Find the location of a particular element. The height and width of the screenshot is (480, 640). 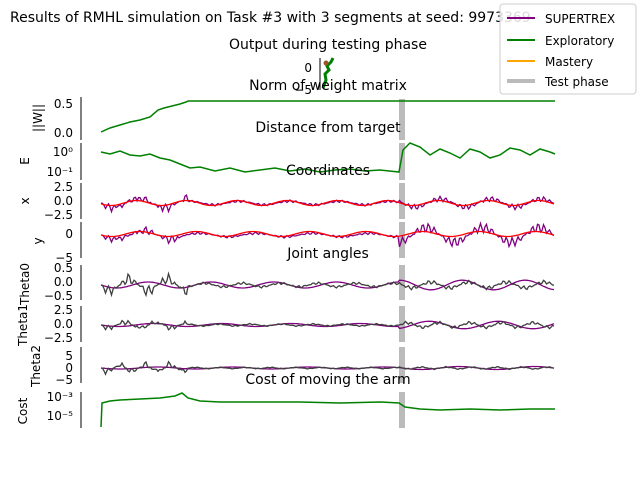

panel-distance-ylabel: E is located at coordinates (25, 161).